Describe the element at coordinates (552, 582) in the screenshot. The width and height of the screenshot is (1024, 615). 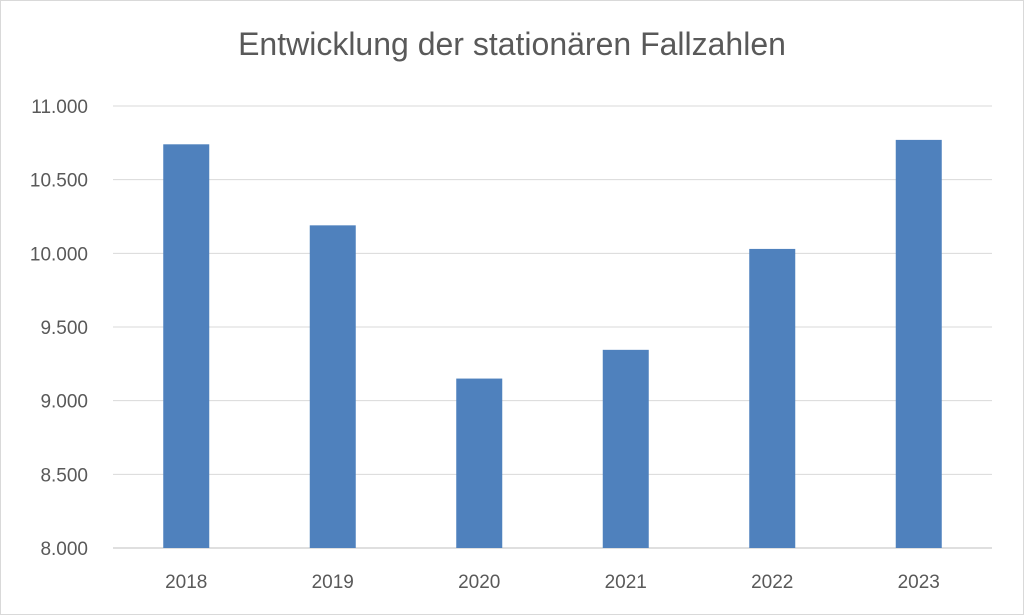
I see `x-axis-ticks: 2018 2019 2020 2021 2022 2023` at that location.